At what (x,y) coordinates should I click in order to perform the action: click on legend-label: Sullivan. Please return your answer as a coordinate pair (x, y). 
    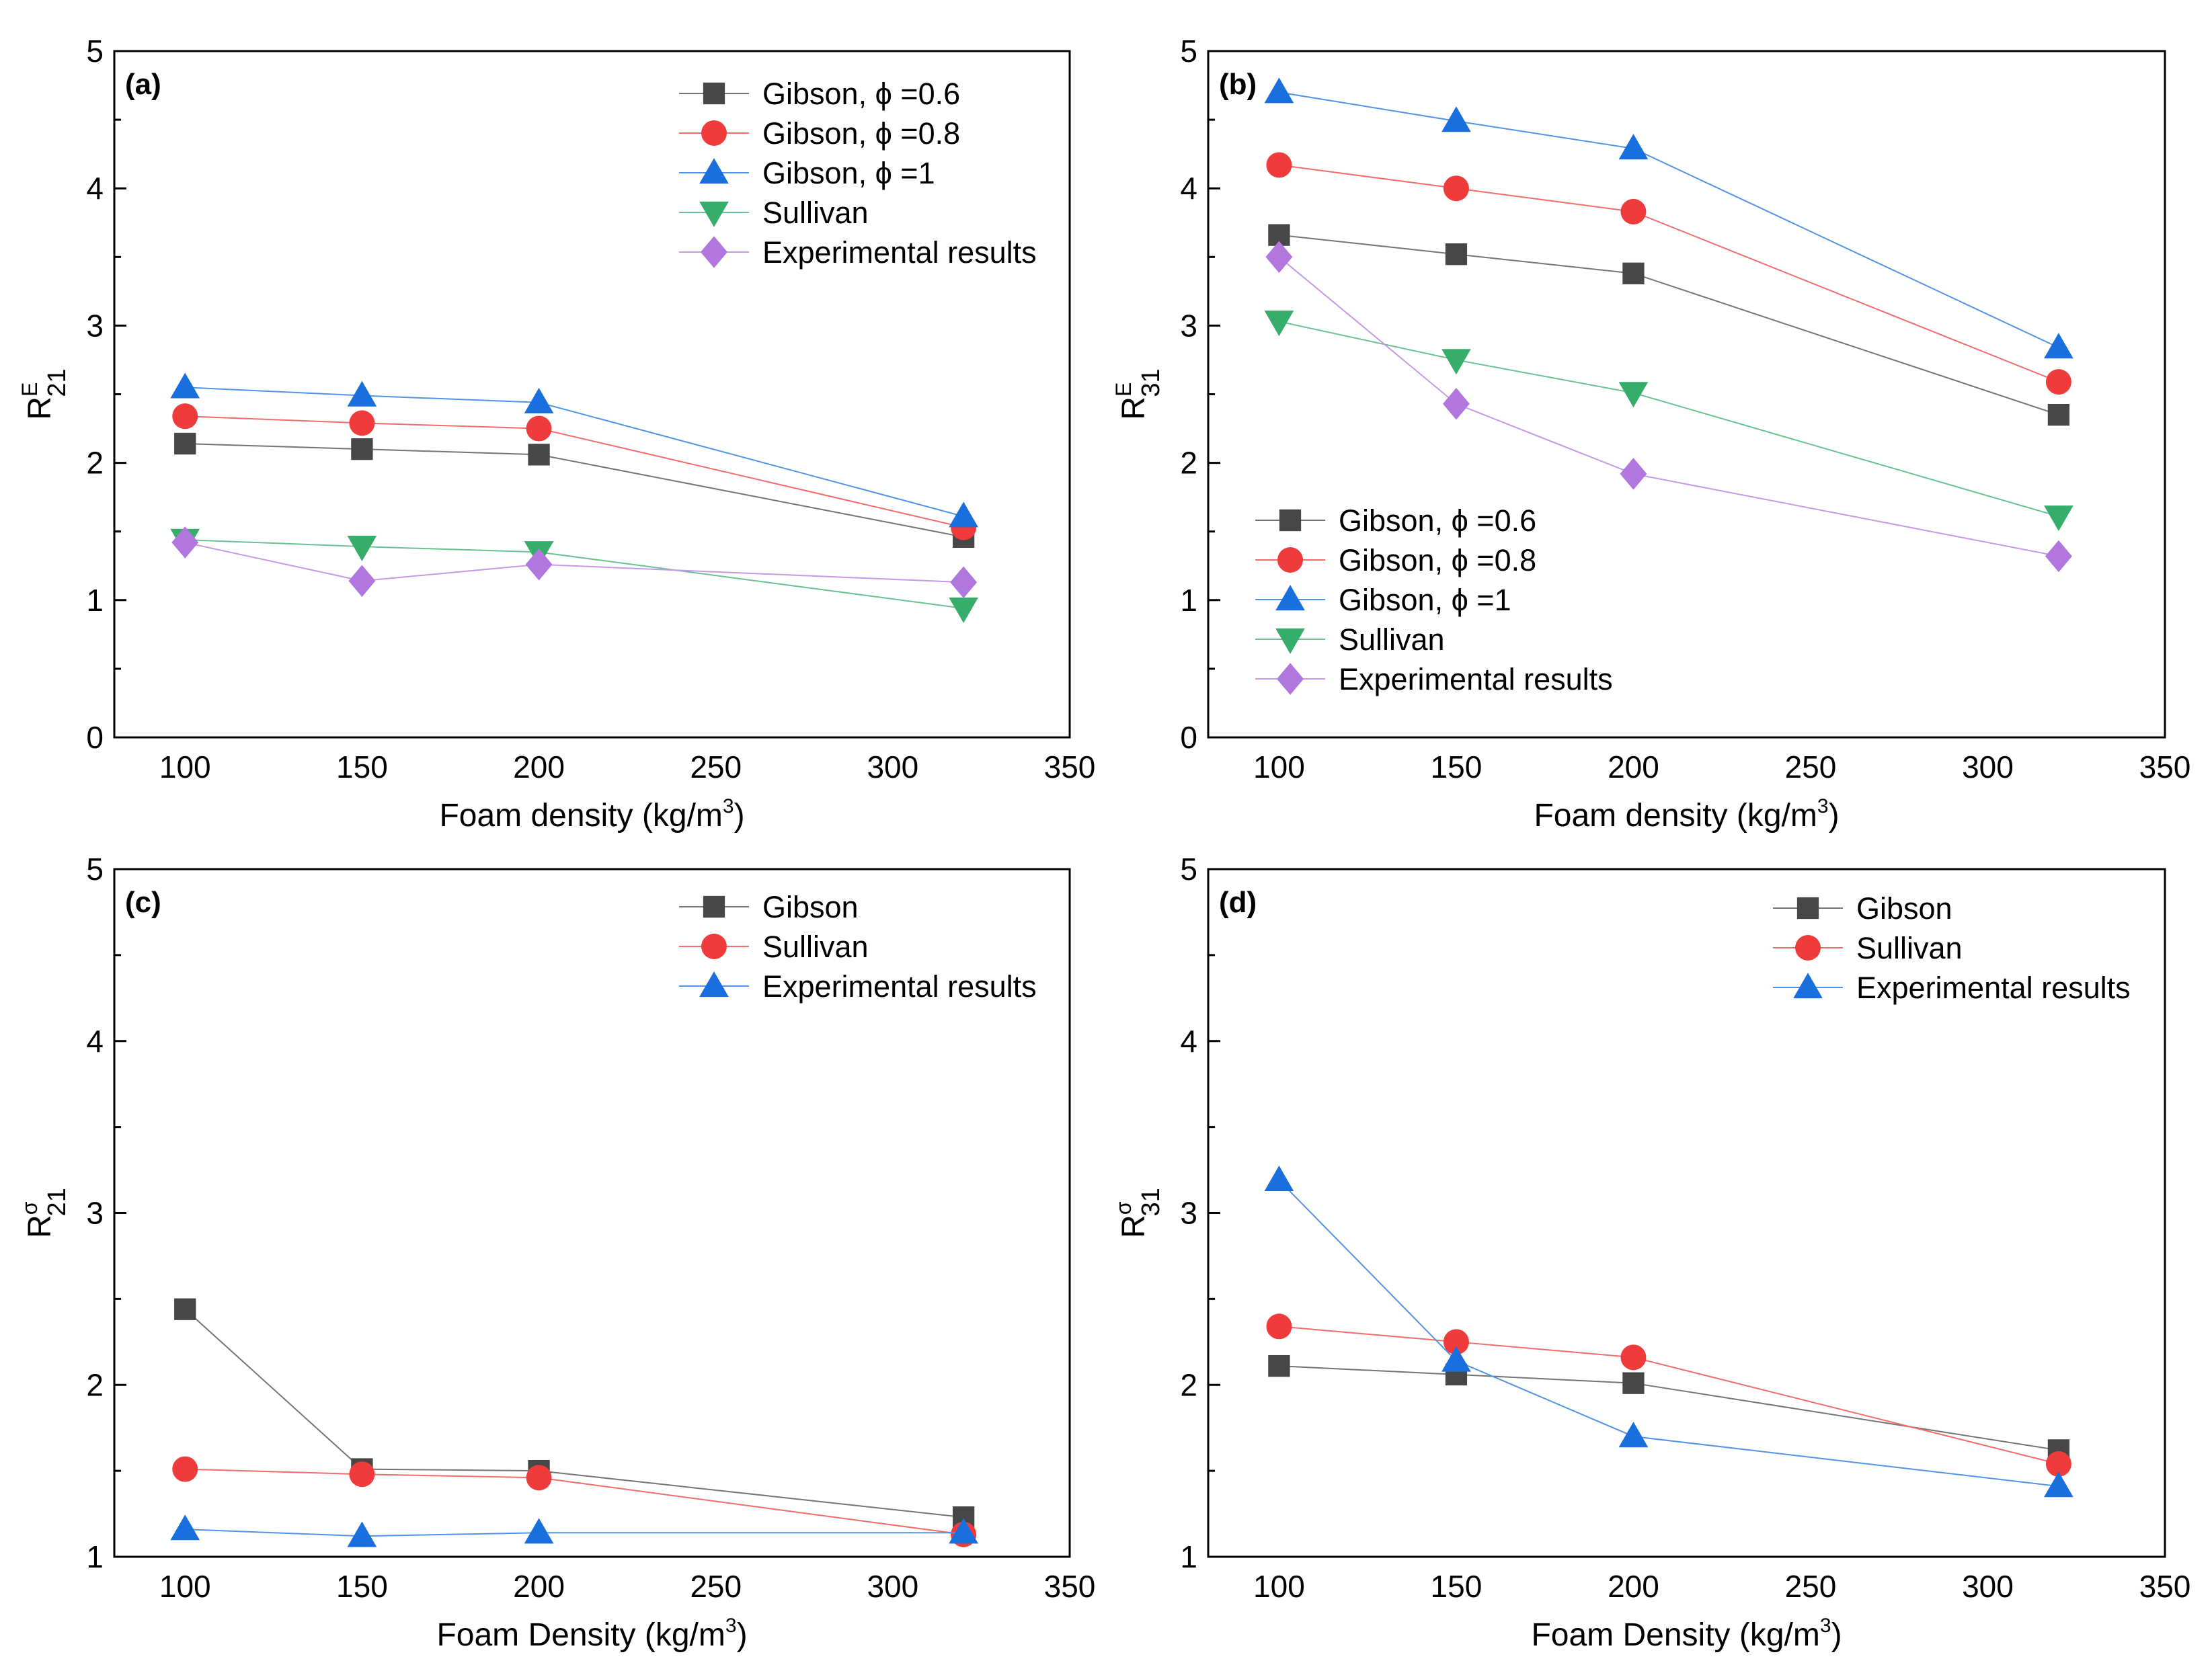
    Looking at the image, I should click on (1909, 948).